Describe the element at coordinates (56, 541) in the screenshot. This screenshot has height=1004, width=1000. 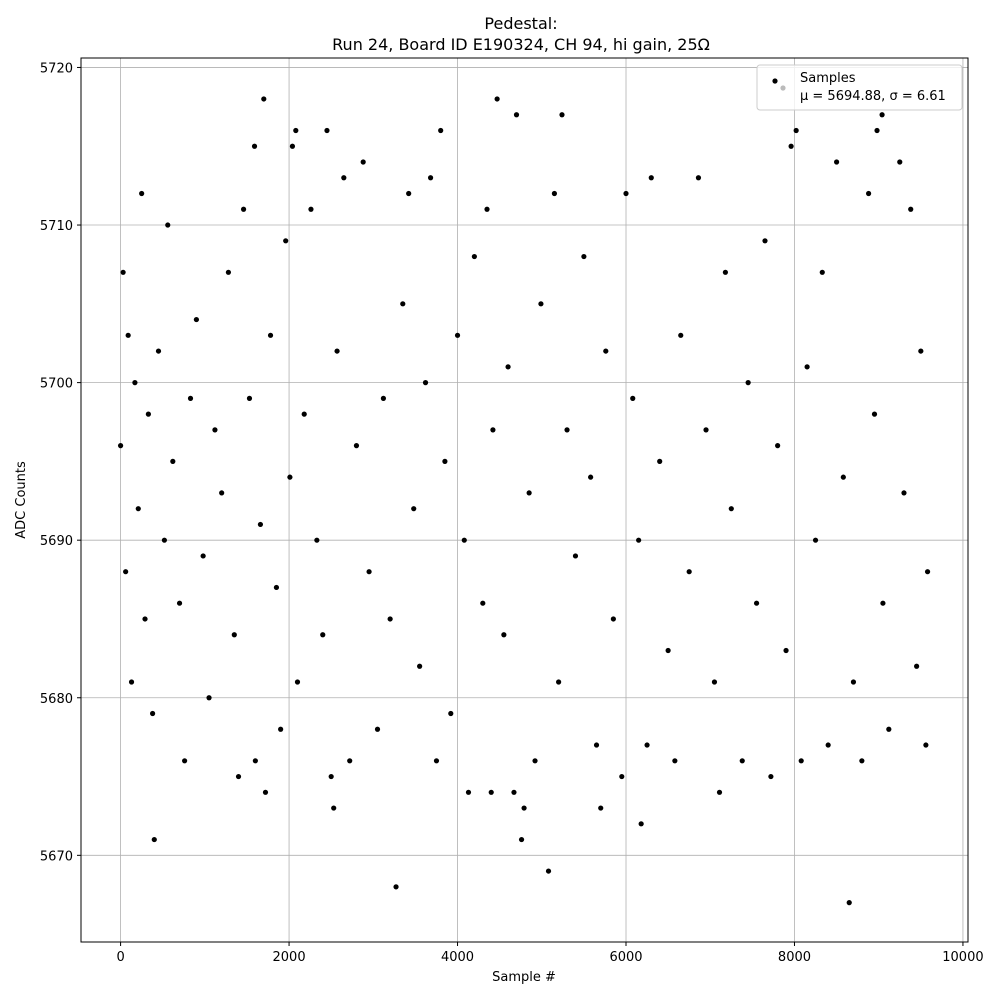
I see `y-tick-label: 5690` at that location.